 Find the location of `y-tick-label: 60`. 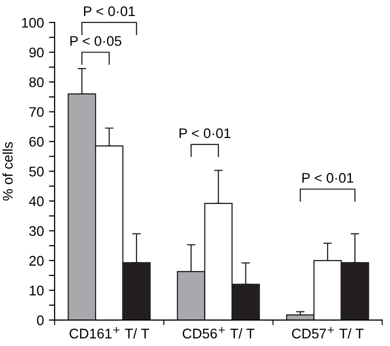

y-tick-label: 60 is located at coordinates (36, 141).